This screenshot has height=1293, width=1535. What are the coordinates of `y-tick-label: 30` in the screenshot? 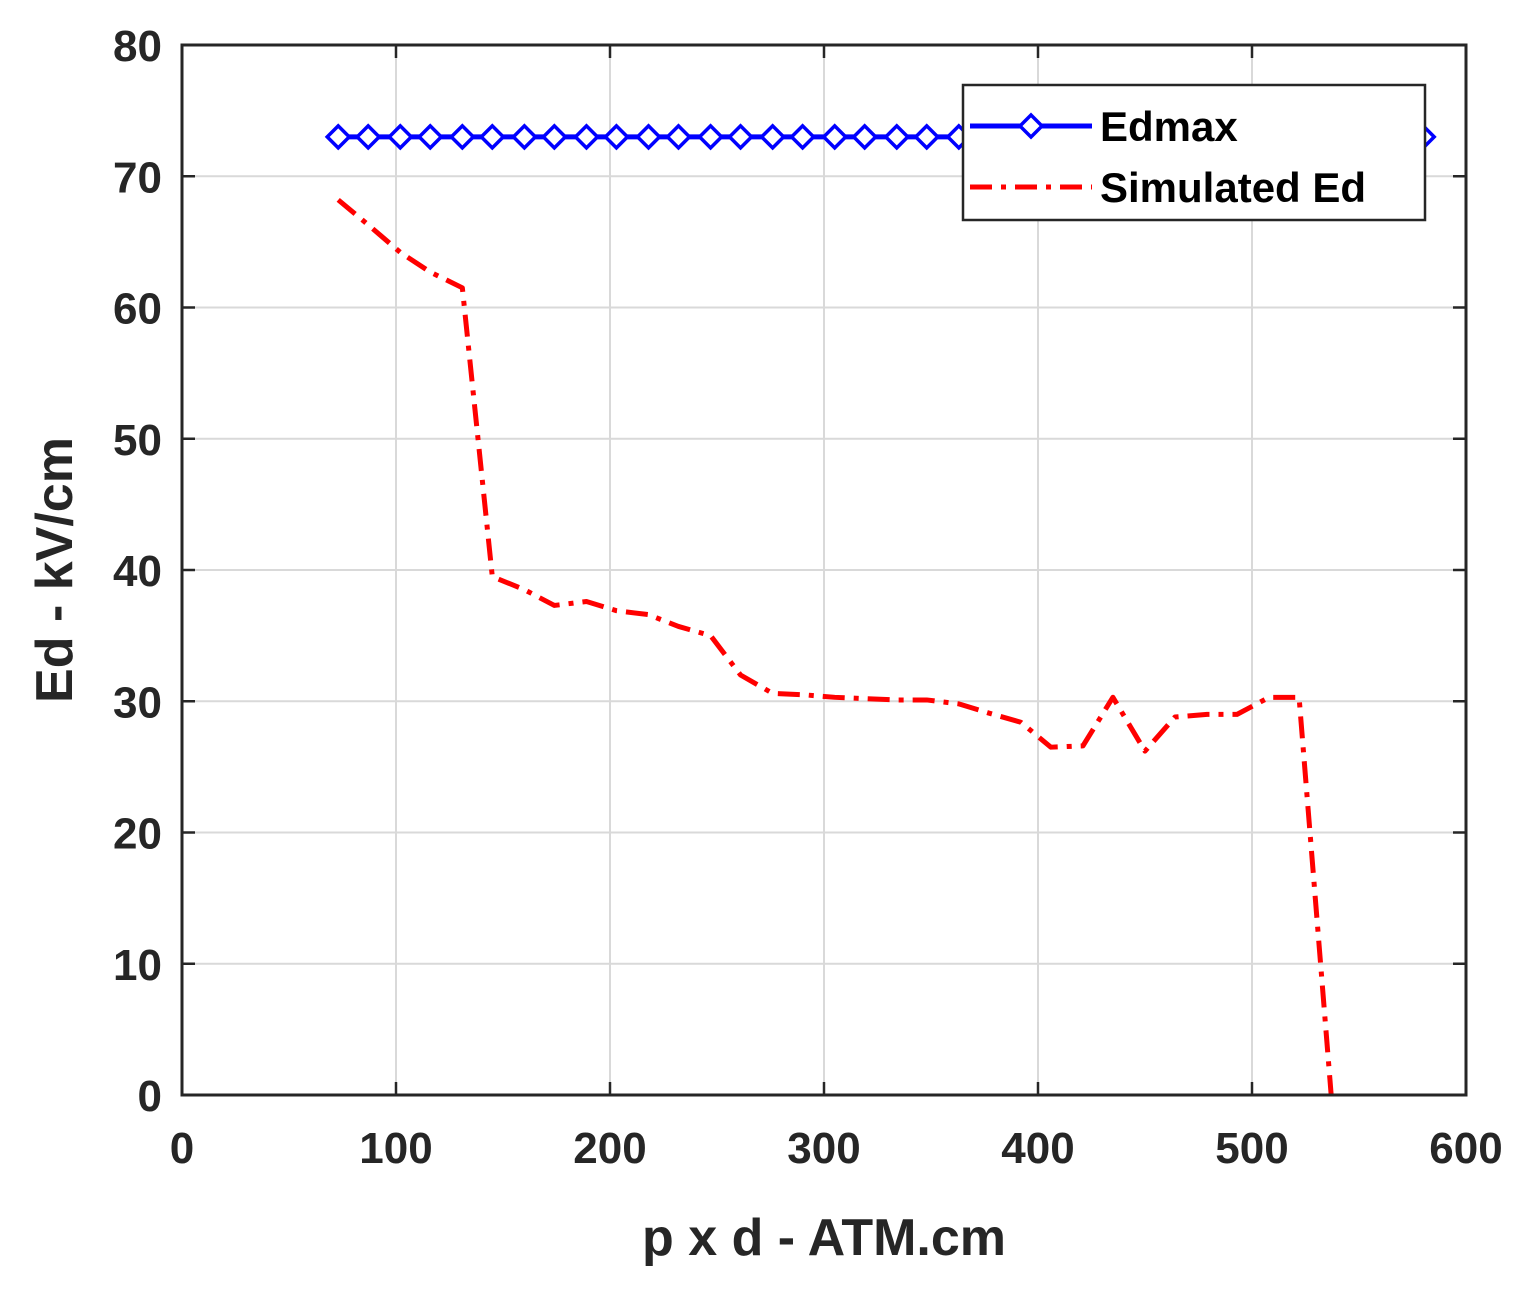 It's located at (137, 702).